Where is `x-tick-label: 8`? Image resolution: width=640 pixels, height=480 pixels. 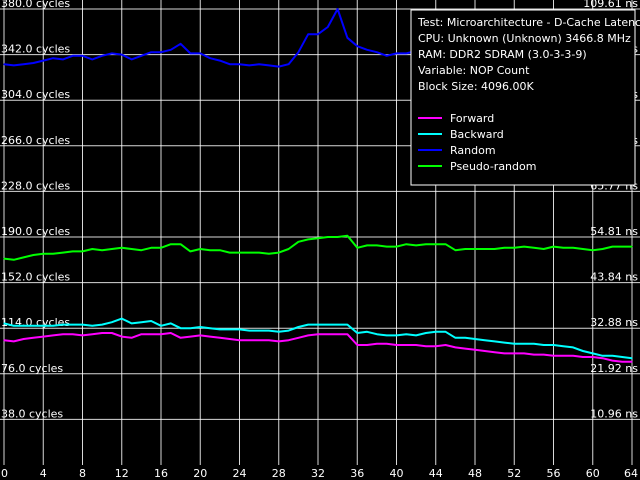 x-tick-label: 8 is located at coordinates (82, 473).